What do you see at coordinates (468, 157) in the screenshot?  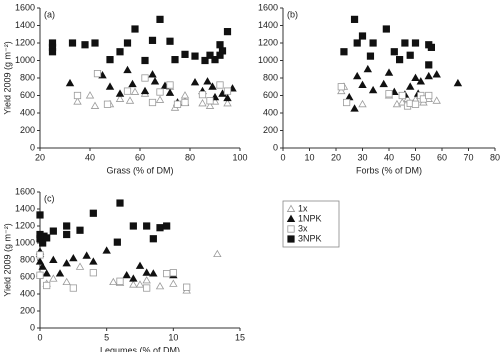 I see `x-tick-label: 70` at bounding box center [468, 157].